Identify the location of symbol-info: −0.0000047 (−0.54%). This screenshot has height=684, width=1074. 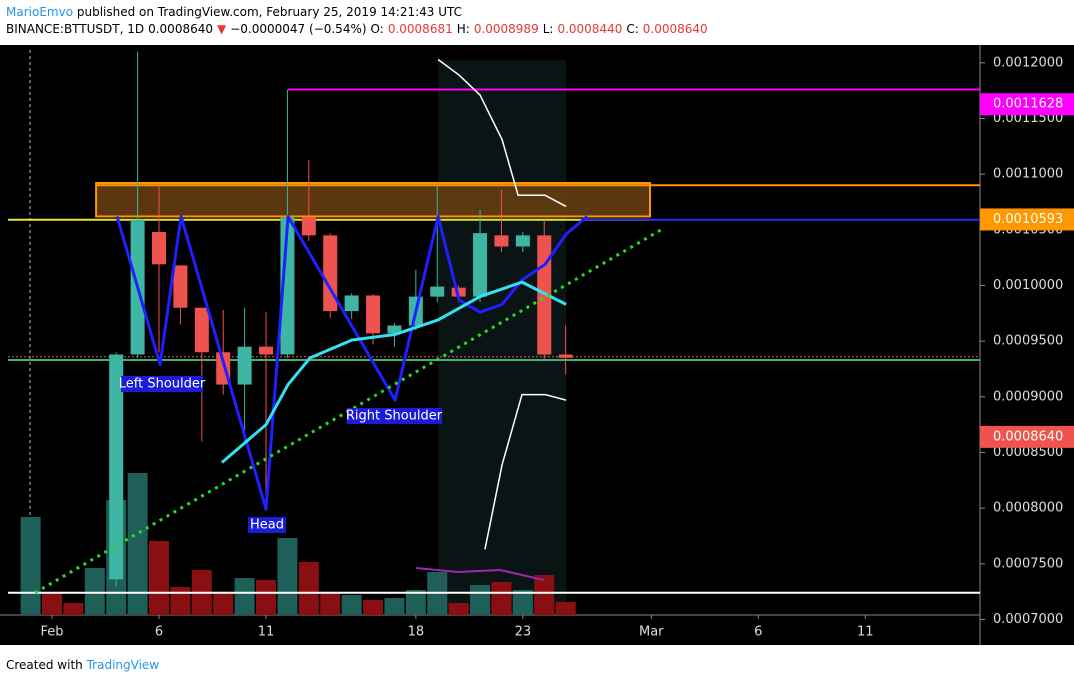
(298, 29).